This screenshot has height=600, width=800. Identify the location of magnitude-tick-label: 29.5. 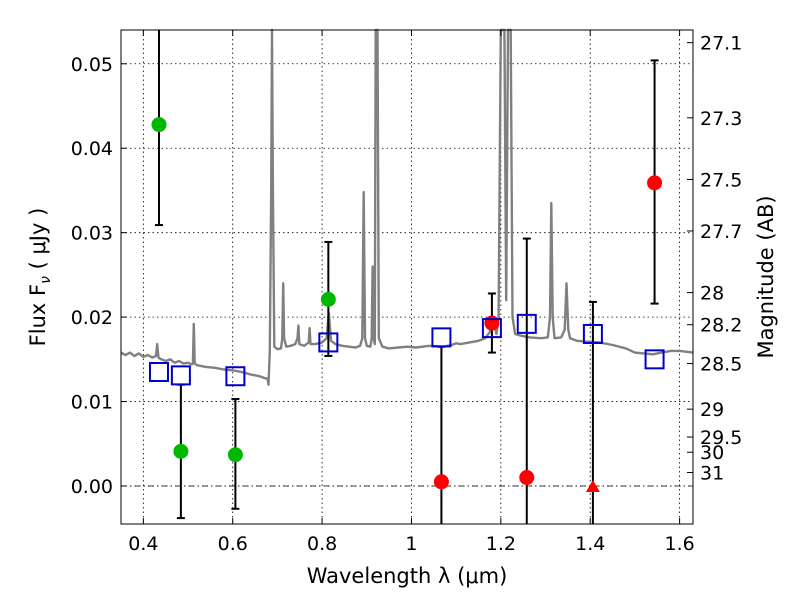
(721, 438).